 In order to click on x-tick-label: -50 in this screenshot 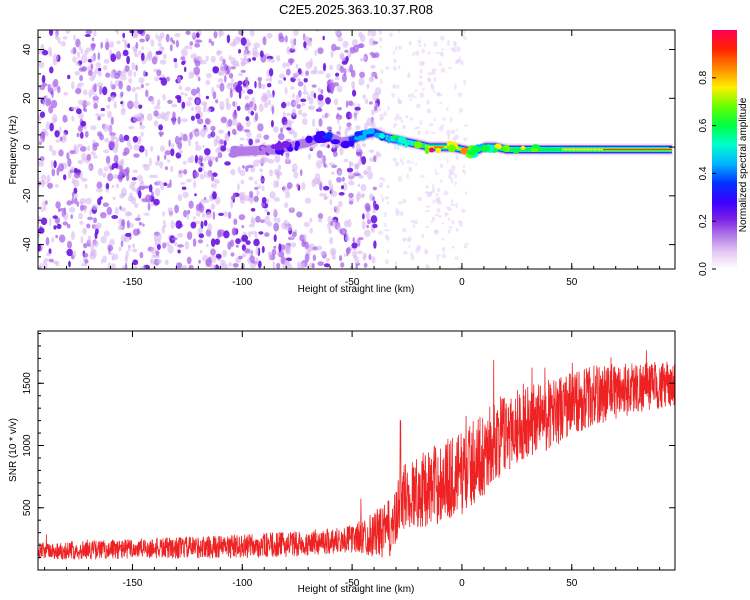, I will do `click(352, 583)`.